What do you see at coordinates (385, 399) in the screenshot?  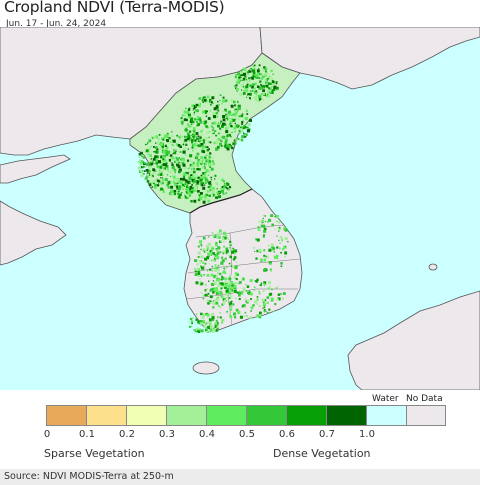 I see `legend-water-label: Water` at bounding box center [385, 399].